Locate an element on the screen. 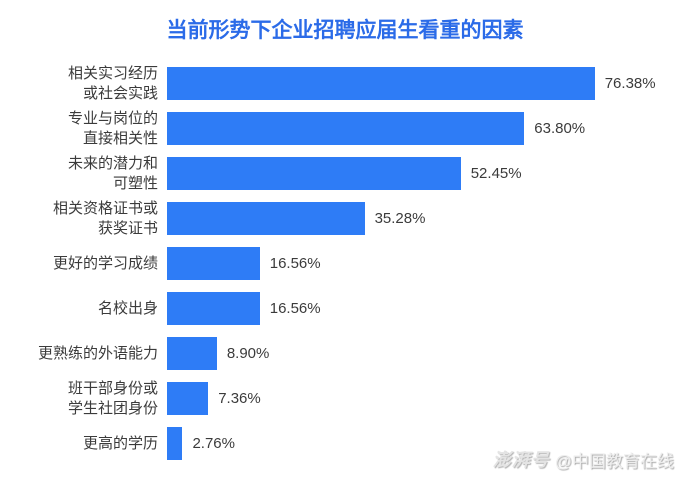 Image resolution: width=690 pixels, height=483 pixels. chart-row: 班干部身份或 学生社团身份 7.36% is located at coordinates (345, 398).